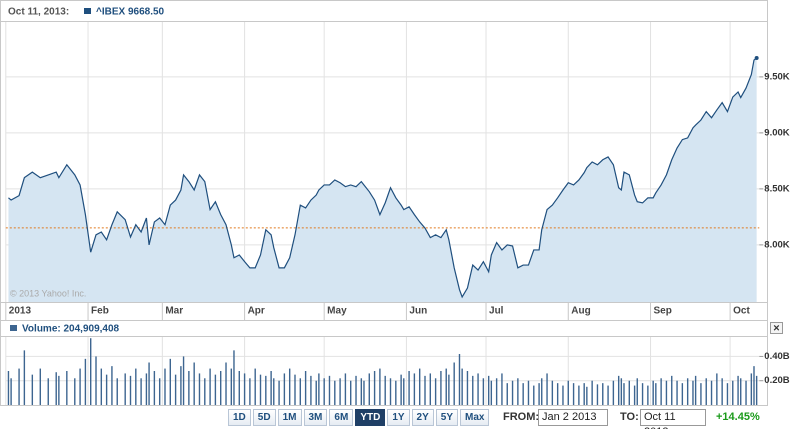 This screenshot has width=802, height=429. Describe the element at coordinates (20, 311) in the screenshot. I see `x-tick-label: 2013` at that location.